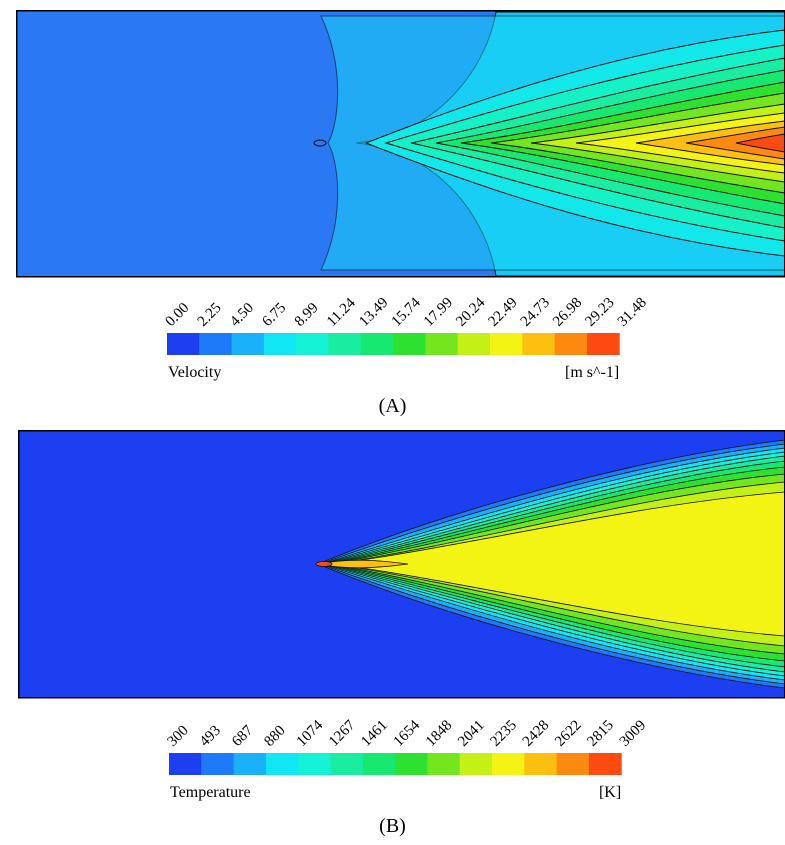  I want to click on velocity-tick-label: 15.74, so click(407, 312).